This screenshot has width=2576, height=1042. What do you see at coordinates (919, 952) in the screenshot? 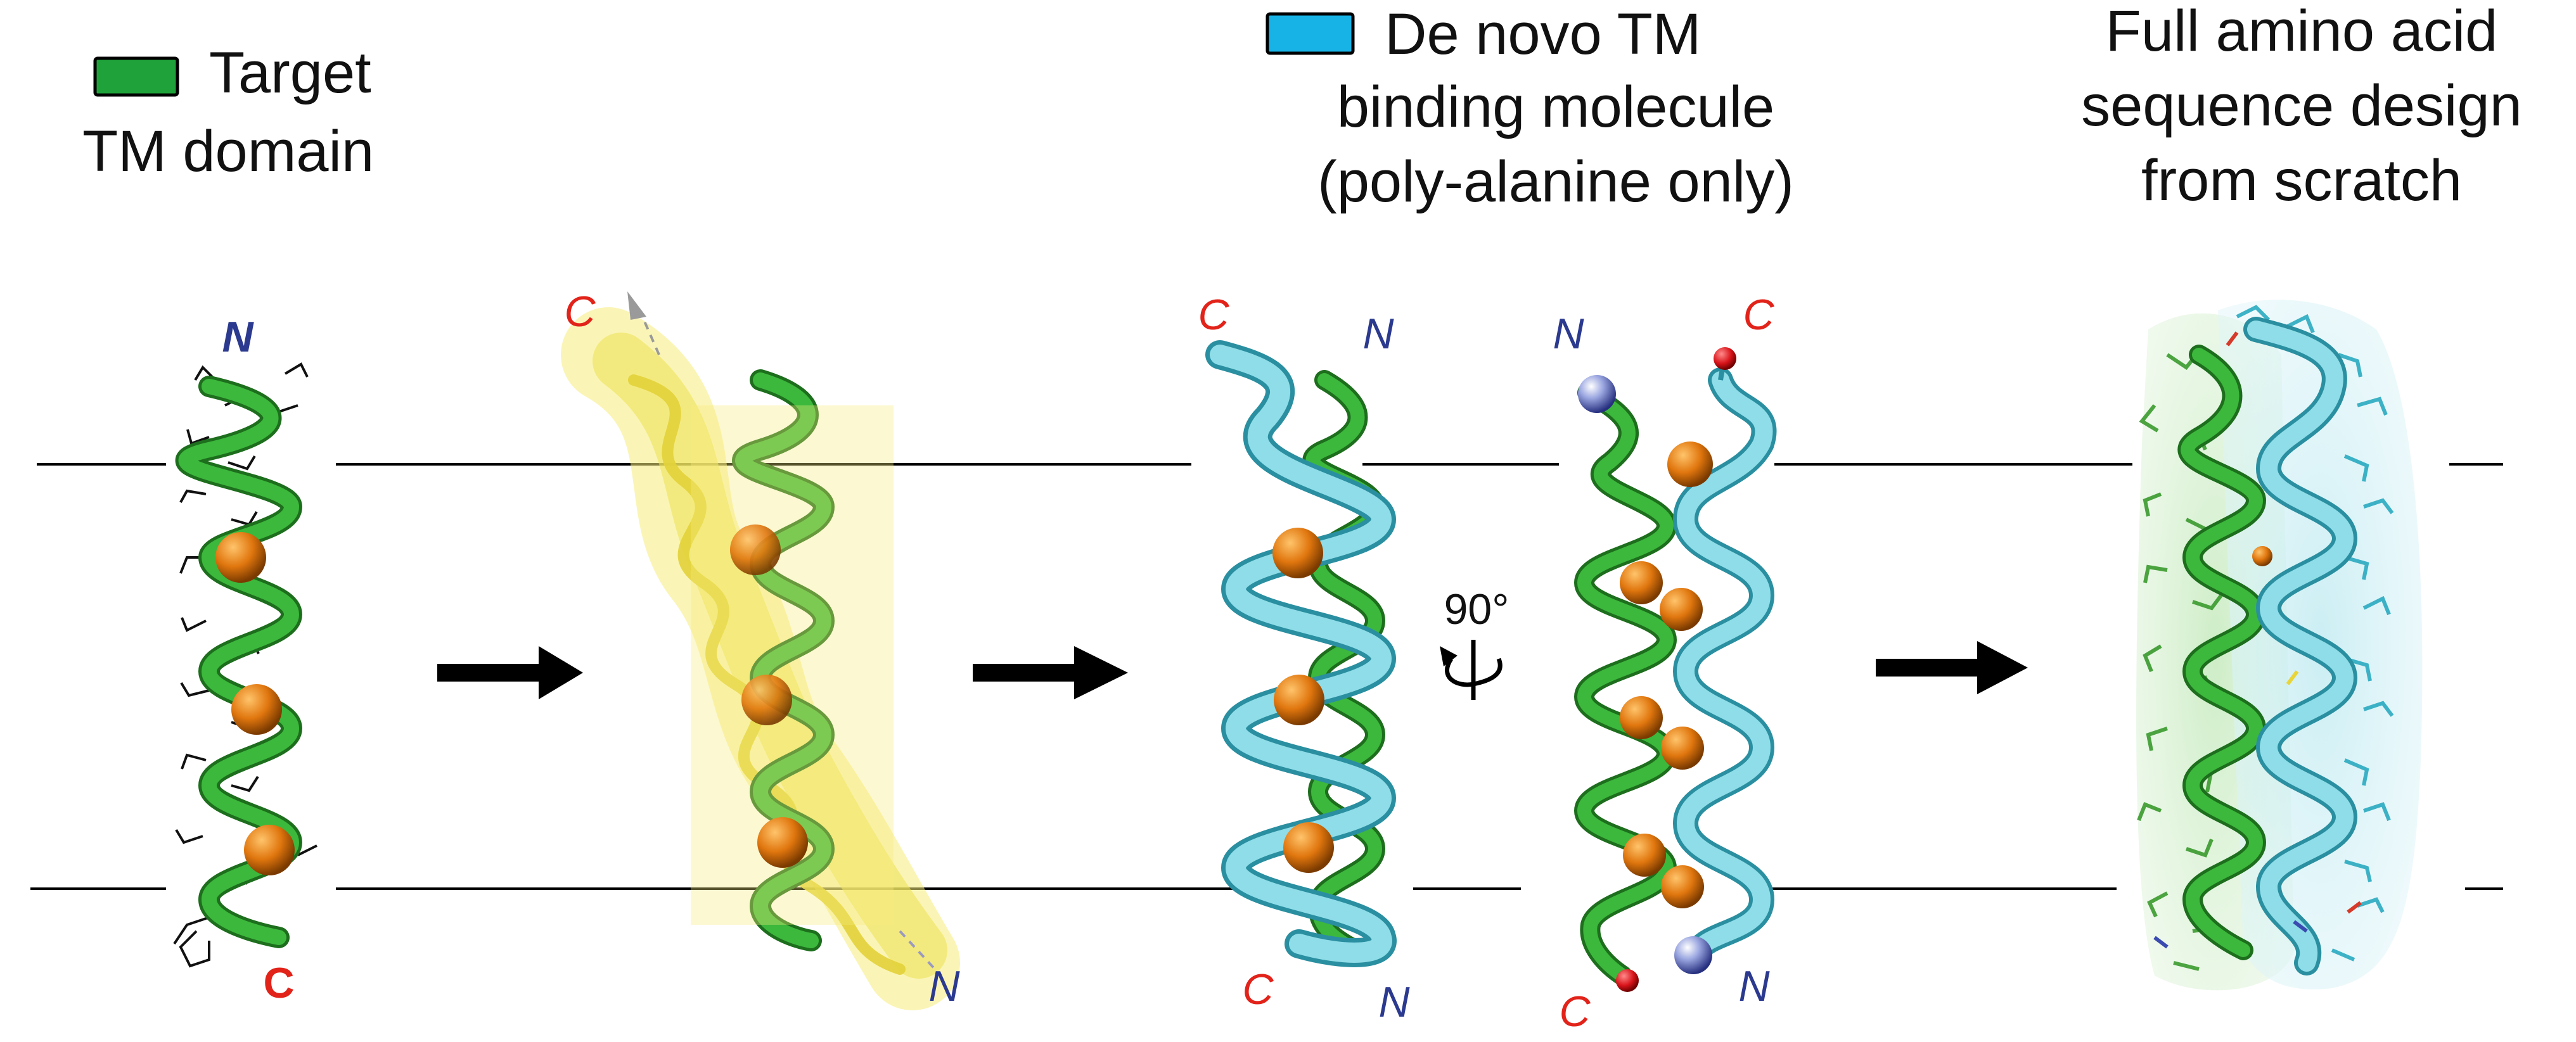
I see `ensemble-dash-bottom` at bounding box center [919, 952].